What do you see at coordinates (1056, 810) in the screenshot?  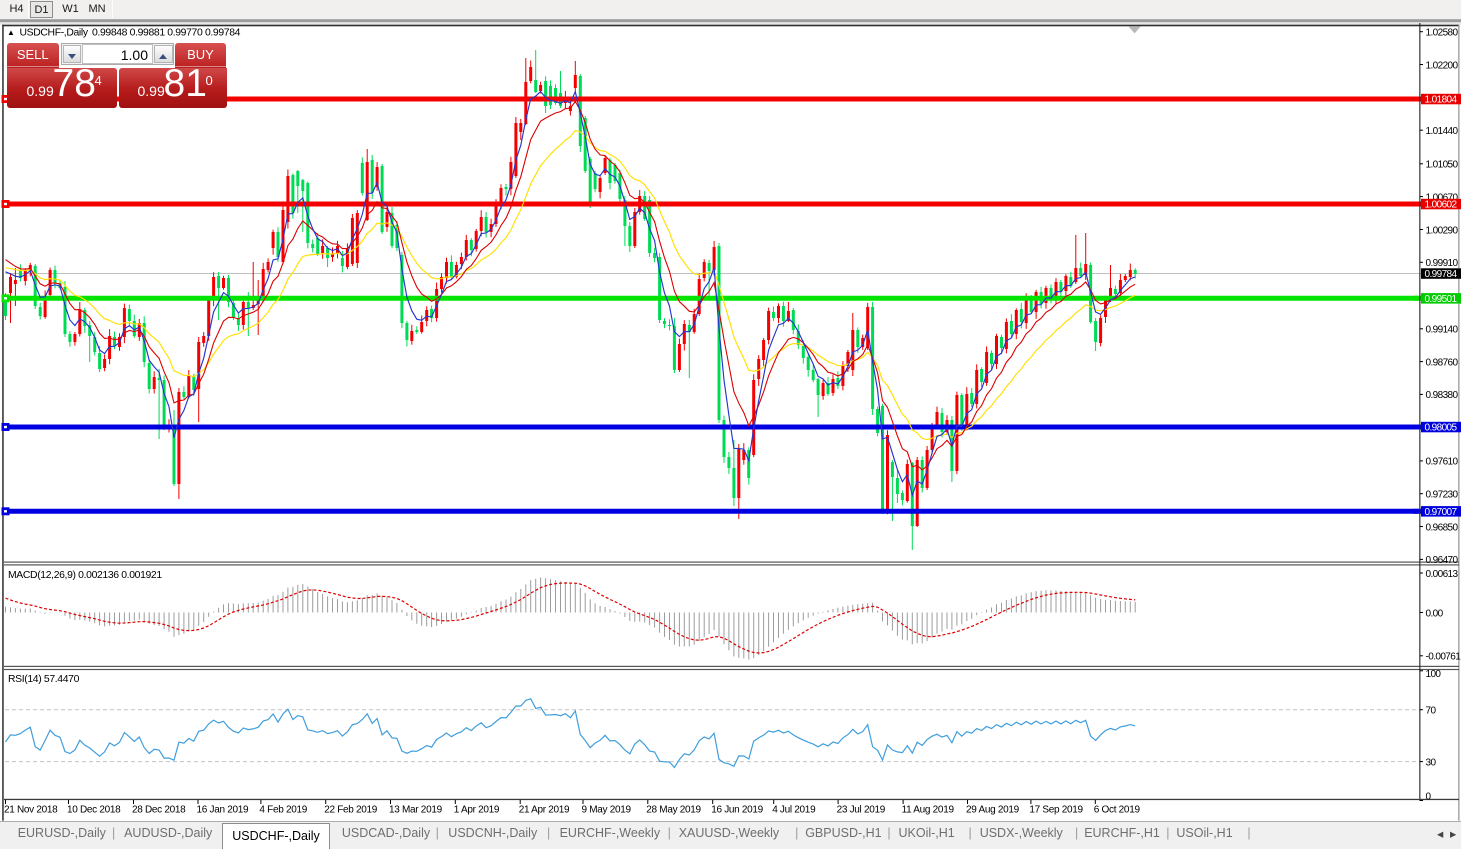 I see `svg-text: 17 Sep 2019` at bounding box center [1056, 810].